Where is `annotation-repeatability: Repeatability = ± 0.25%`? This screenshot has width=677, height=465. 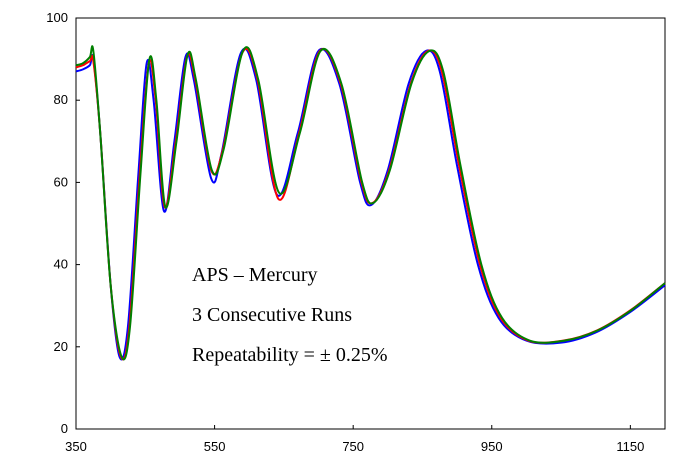 annotation-repeatability: Repeatability = ± 0.25% is located at coordinates (290, 355).